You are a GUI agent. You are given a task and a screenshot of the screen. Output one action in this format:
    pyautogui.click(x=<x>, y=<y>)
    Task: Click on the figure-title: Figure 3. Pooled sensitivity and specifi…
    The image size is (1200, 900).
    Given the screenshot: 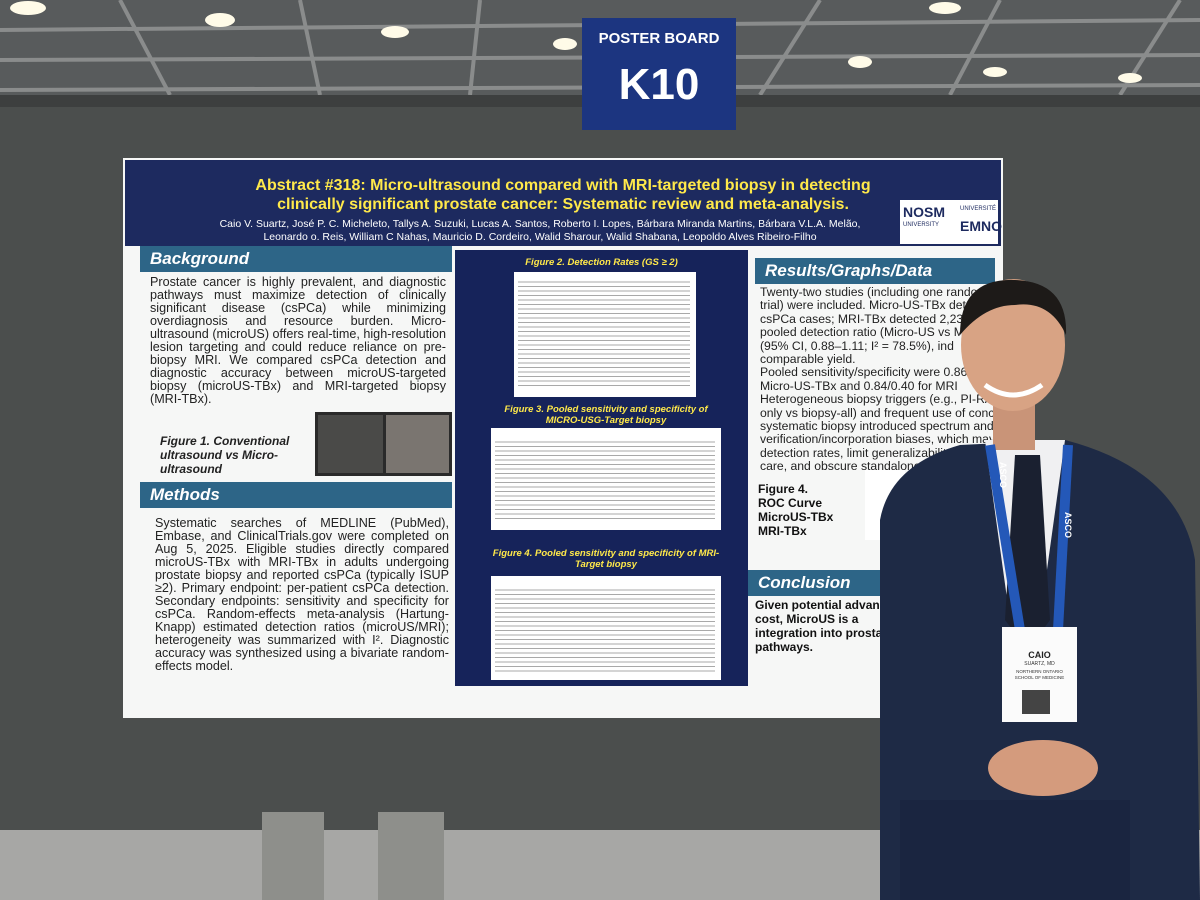 What is the action you would take?
    pyautogui.click(x=606, y=415)
    